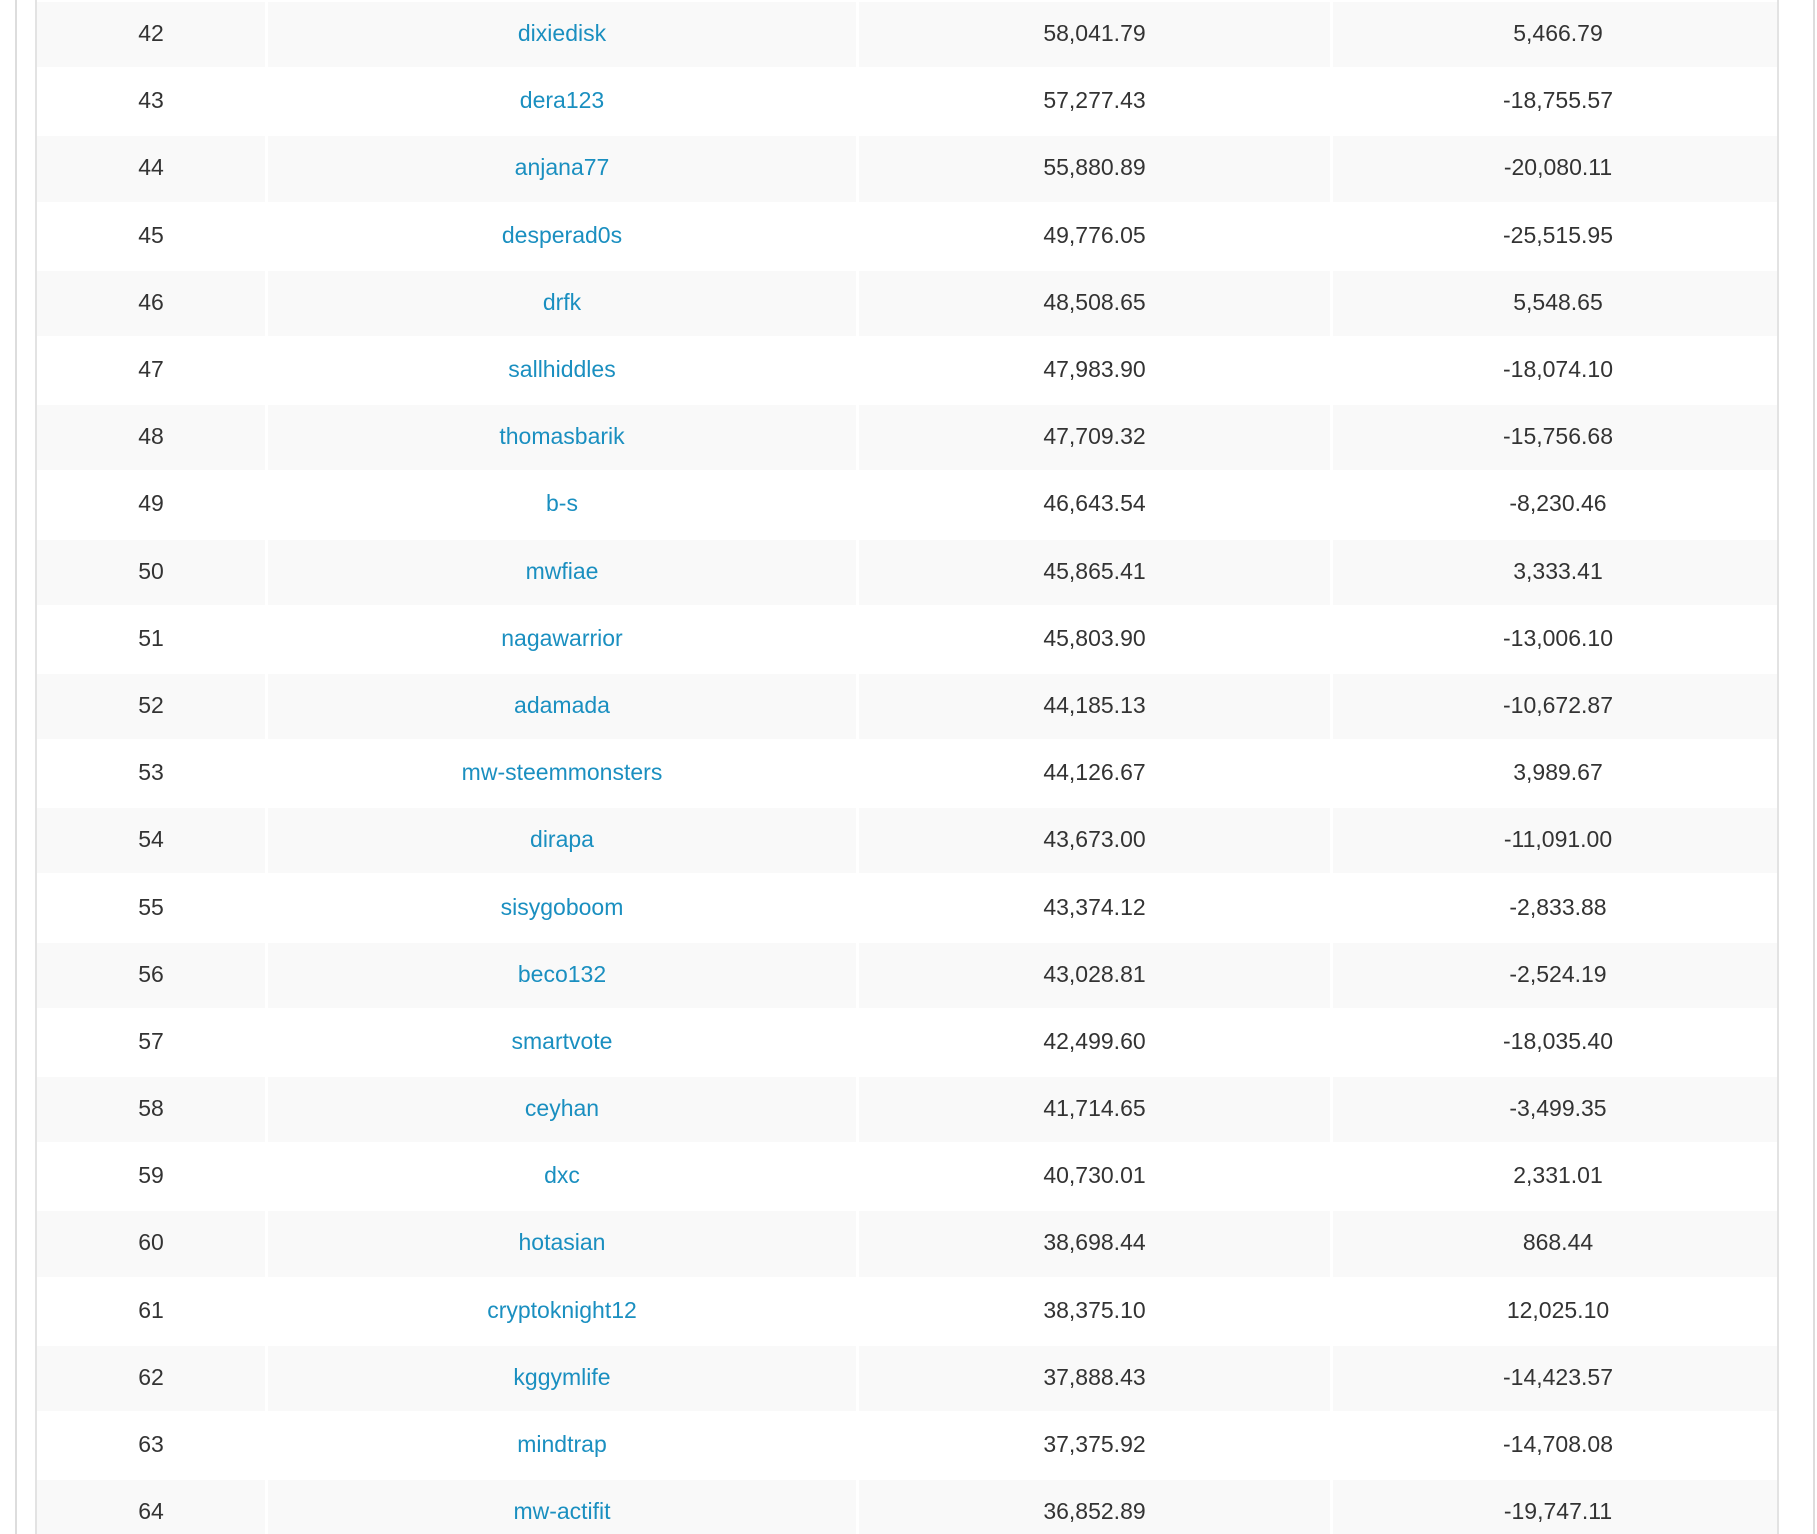 This screenshot has width=1817, height=1534. I want to click on rank-cell: 47, so click(151, 369).